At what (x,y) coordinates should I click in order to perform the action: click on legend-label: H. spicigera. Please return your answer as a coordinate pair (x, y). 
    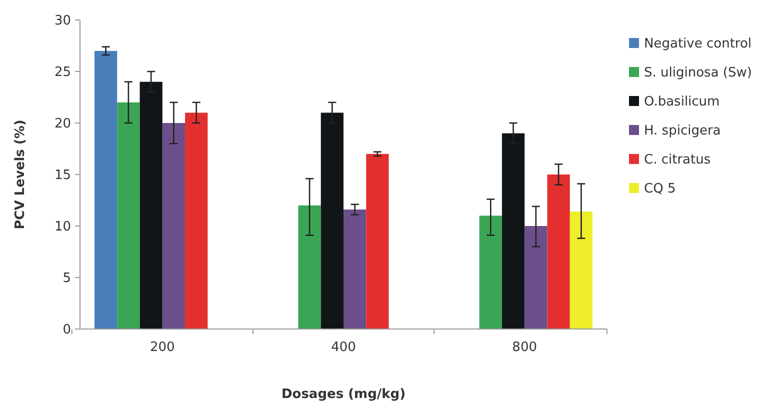
    Looking at the image, I should click on (682, 131).